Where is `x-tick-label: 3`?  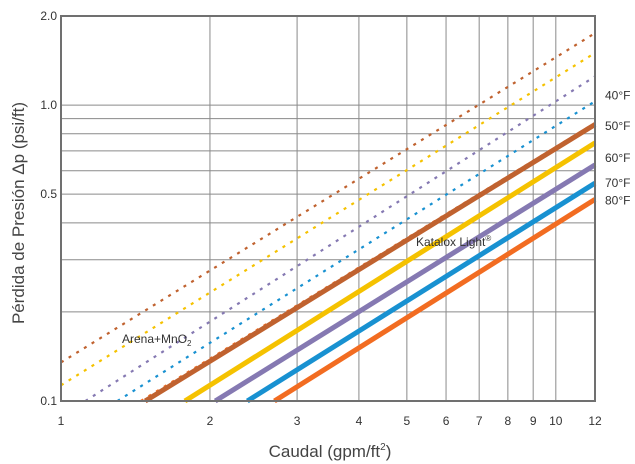 x-tick-label: 3 is located at coordinates (297, 421).